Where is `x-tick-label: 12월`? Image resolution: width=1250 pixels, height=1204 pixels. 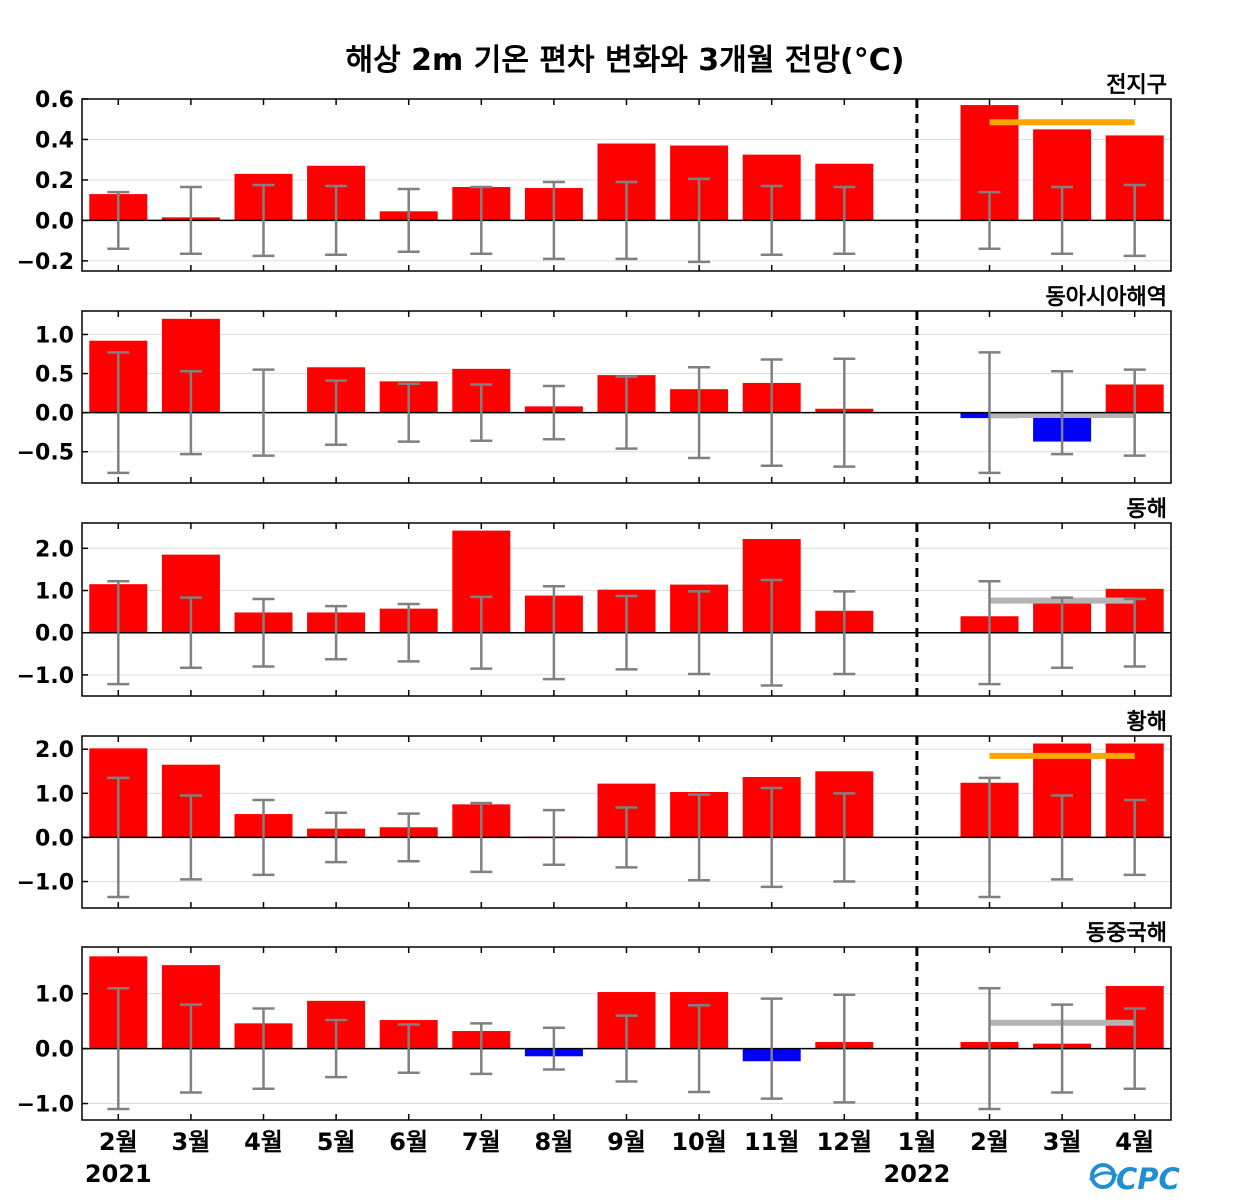
x-tick-label: 12월 is located at coordinates (844, 1142).